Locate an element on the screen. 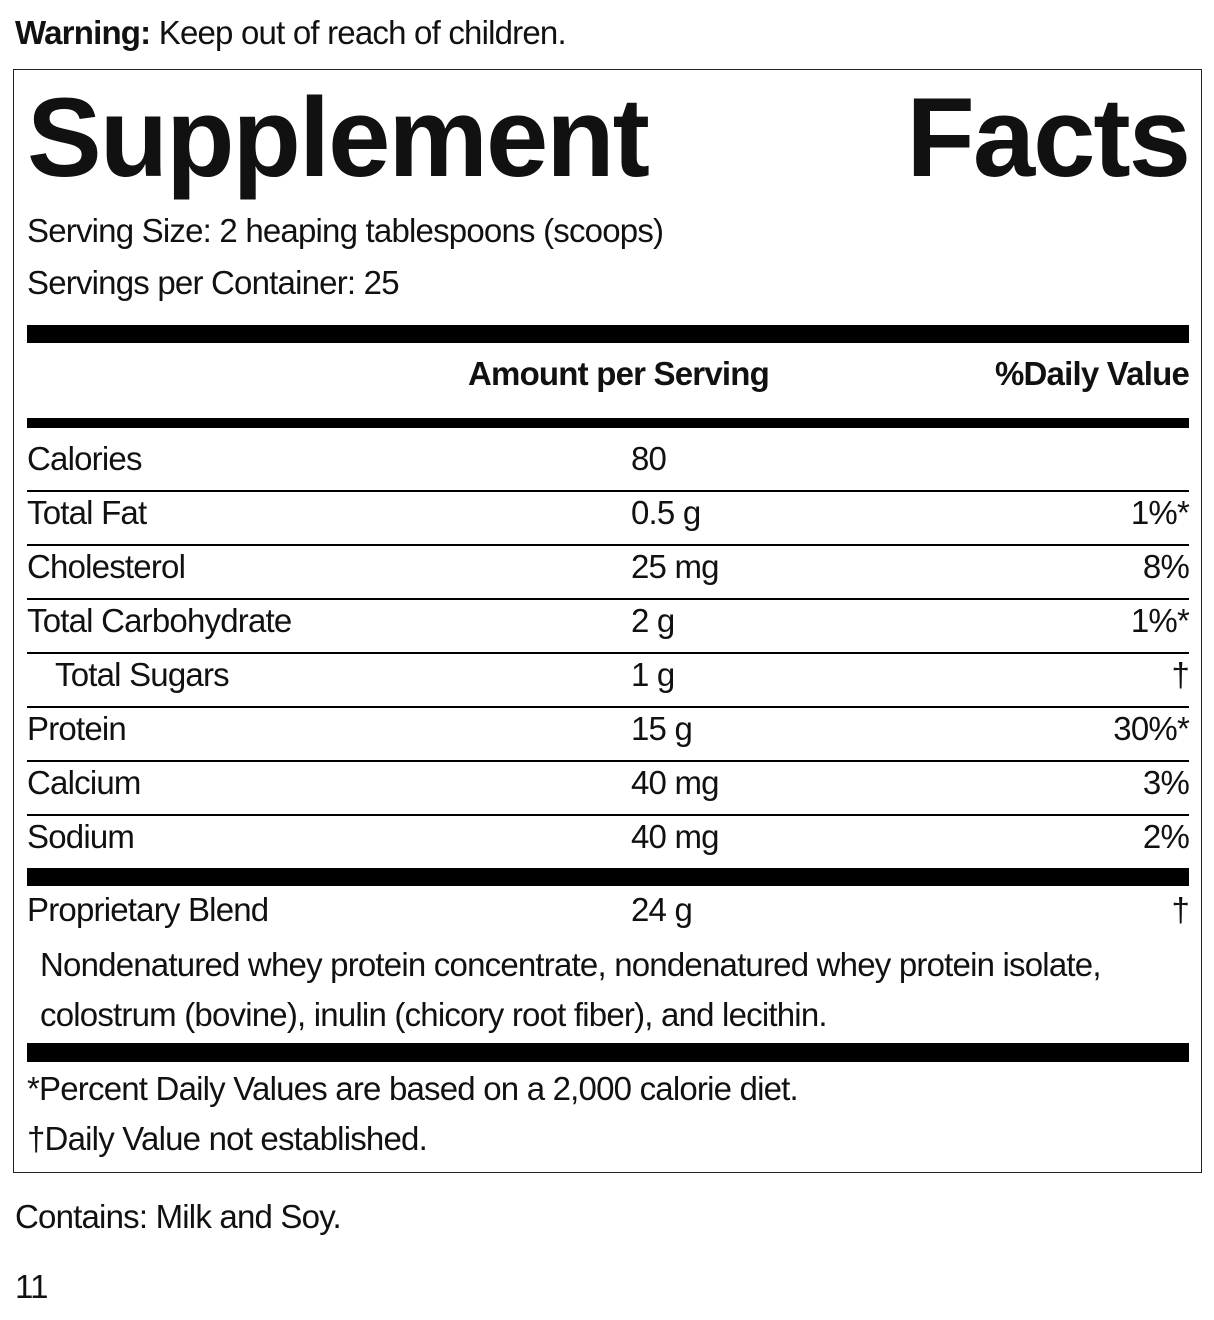  nutrient-amount: 0.5 g is located at coordinates (666, 512).